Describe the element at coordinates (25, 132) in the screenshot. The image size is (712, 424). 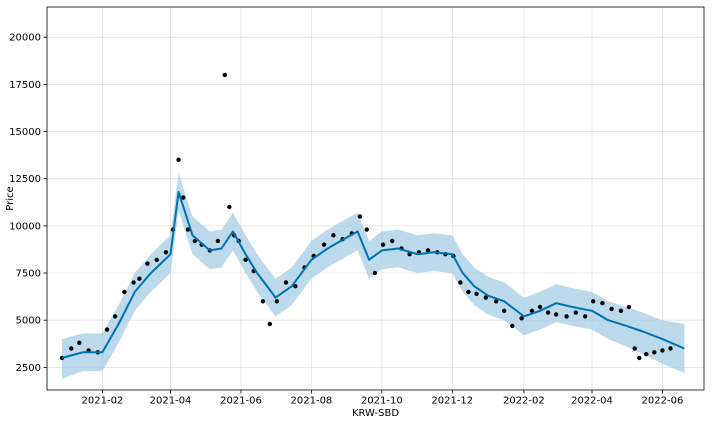
I see `y-tick-label: 15000` at that location.